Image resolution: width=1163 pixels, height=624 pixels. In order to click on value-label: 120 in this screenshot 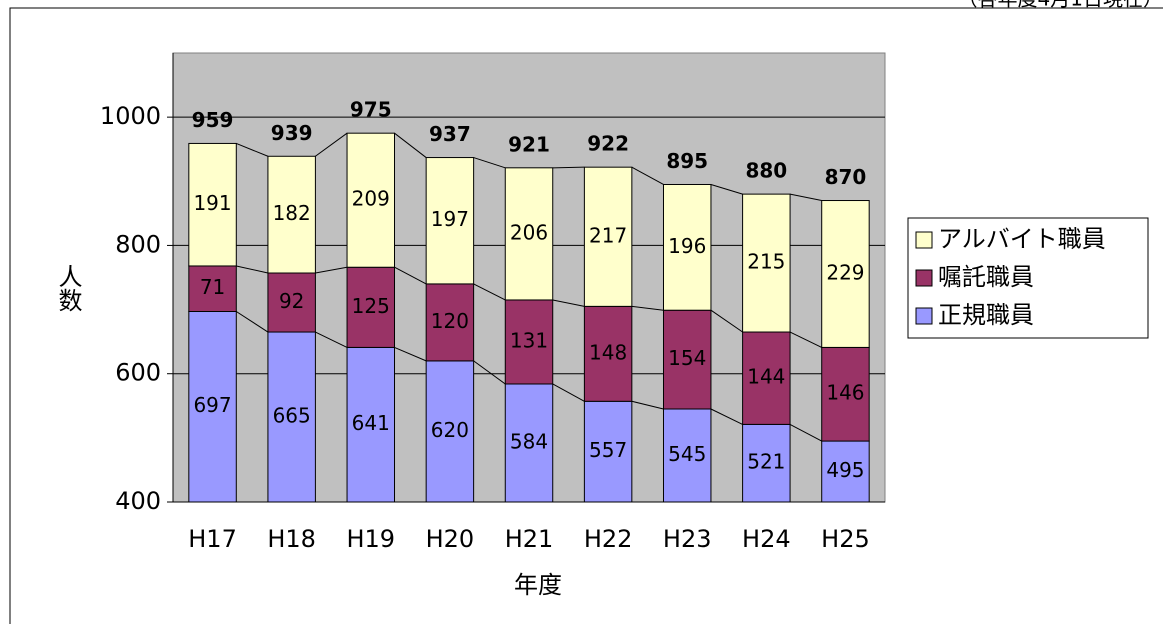, I will do `click(450, 321)`.